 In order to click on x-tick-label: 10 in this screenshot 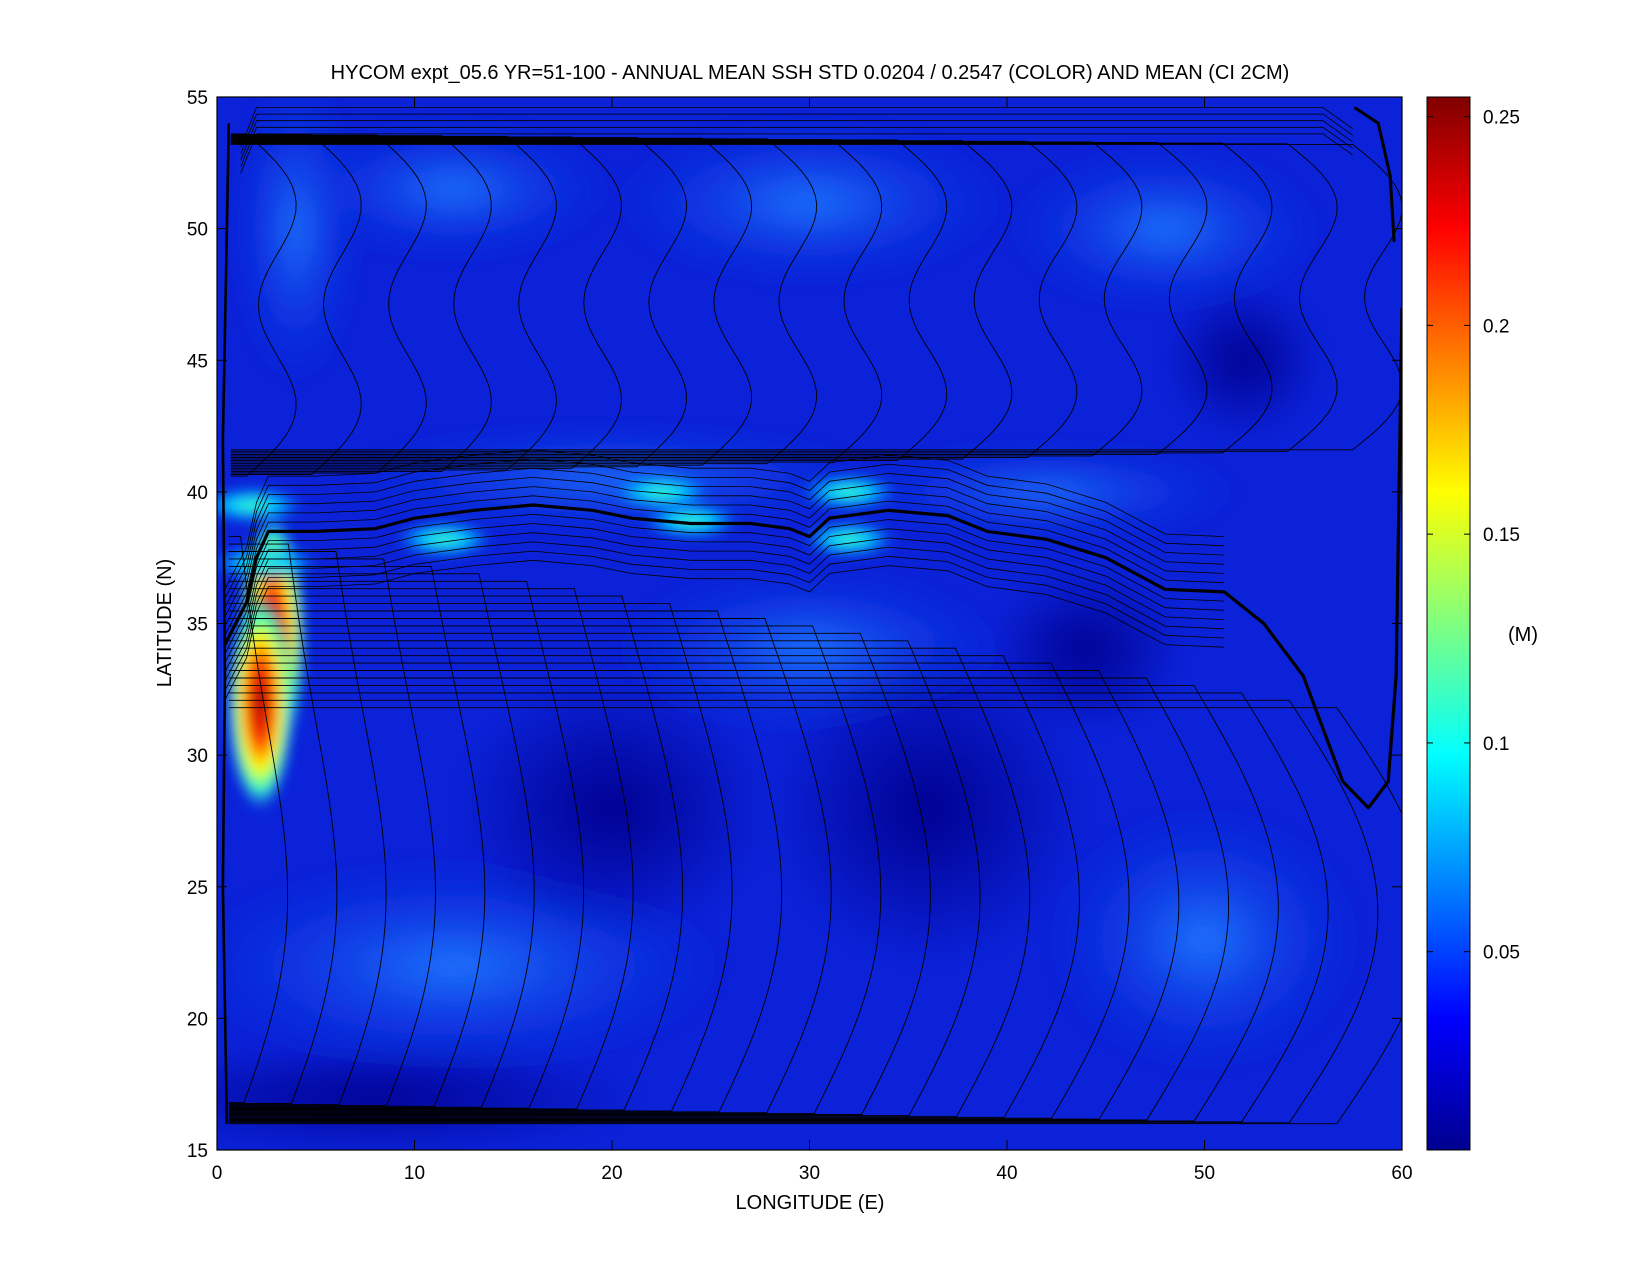, I will do `click(414, 1173)`.